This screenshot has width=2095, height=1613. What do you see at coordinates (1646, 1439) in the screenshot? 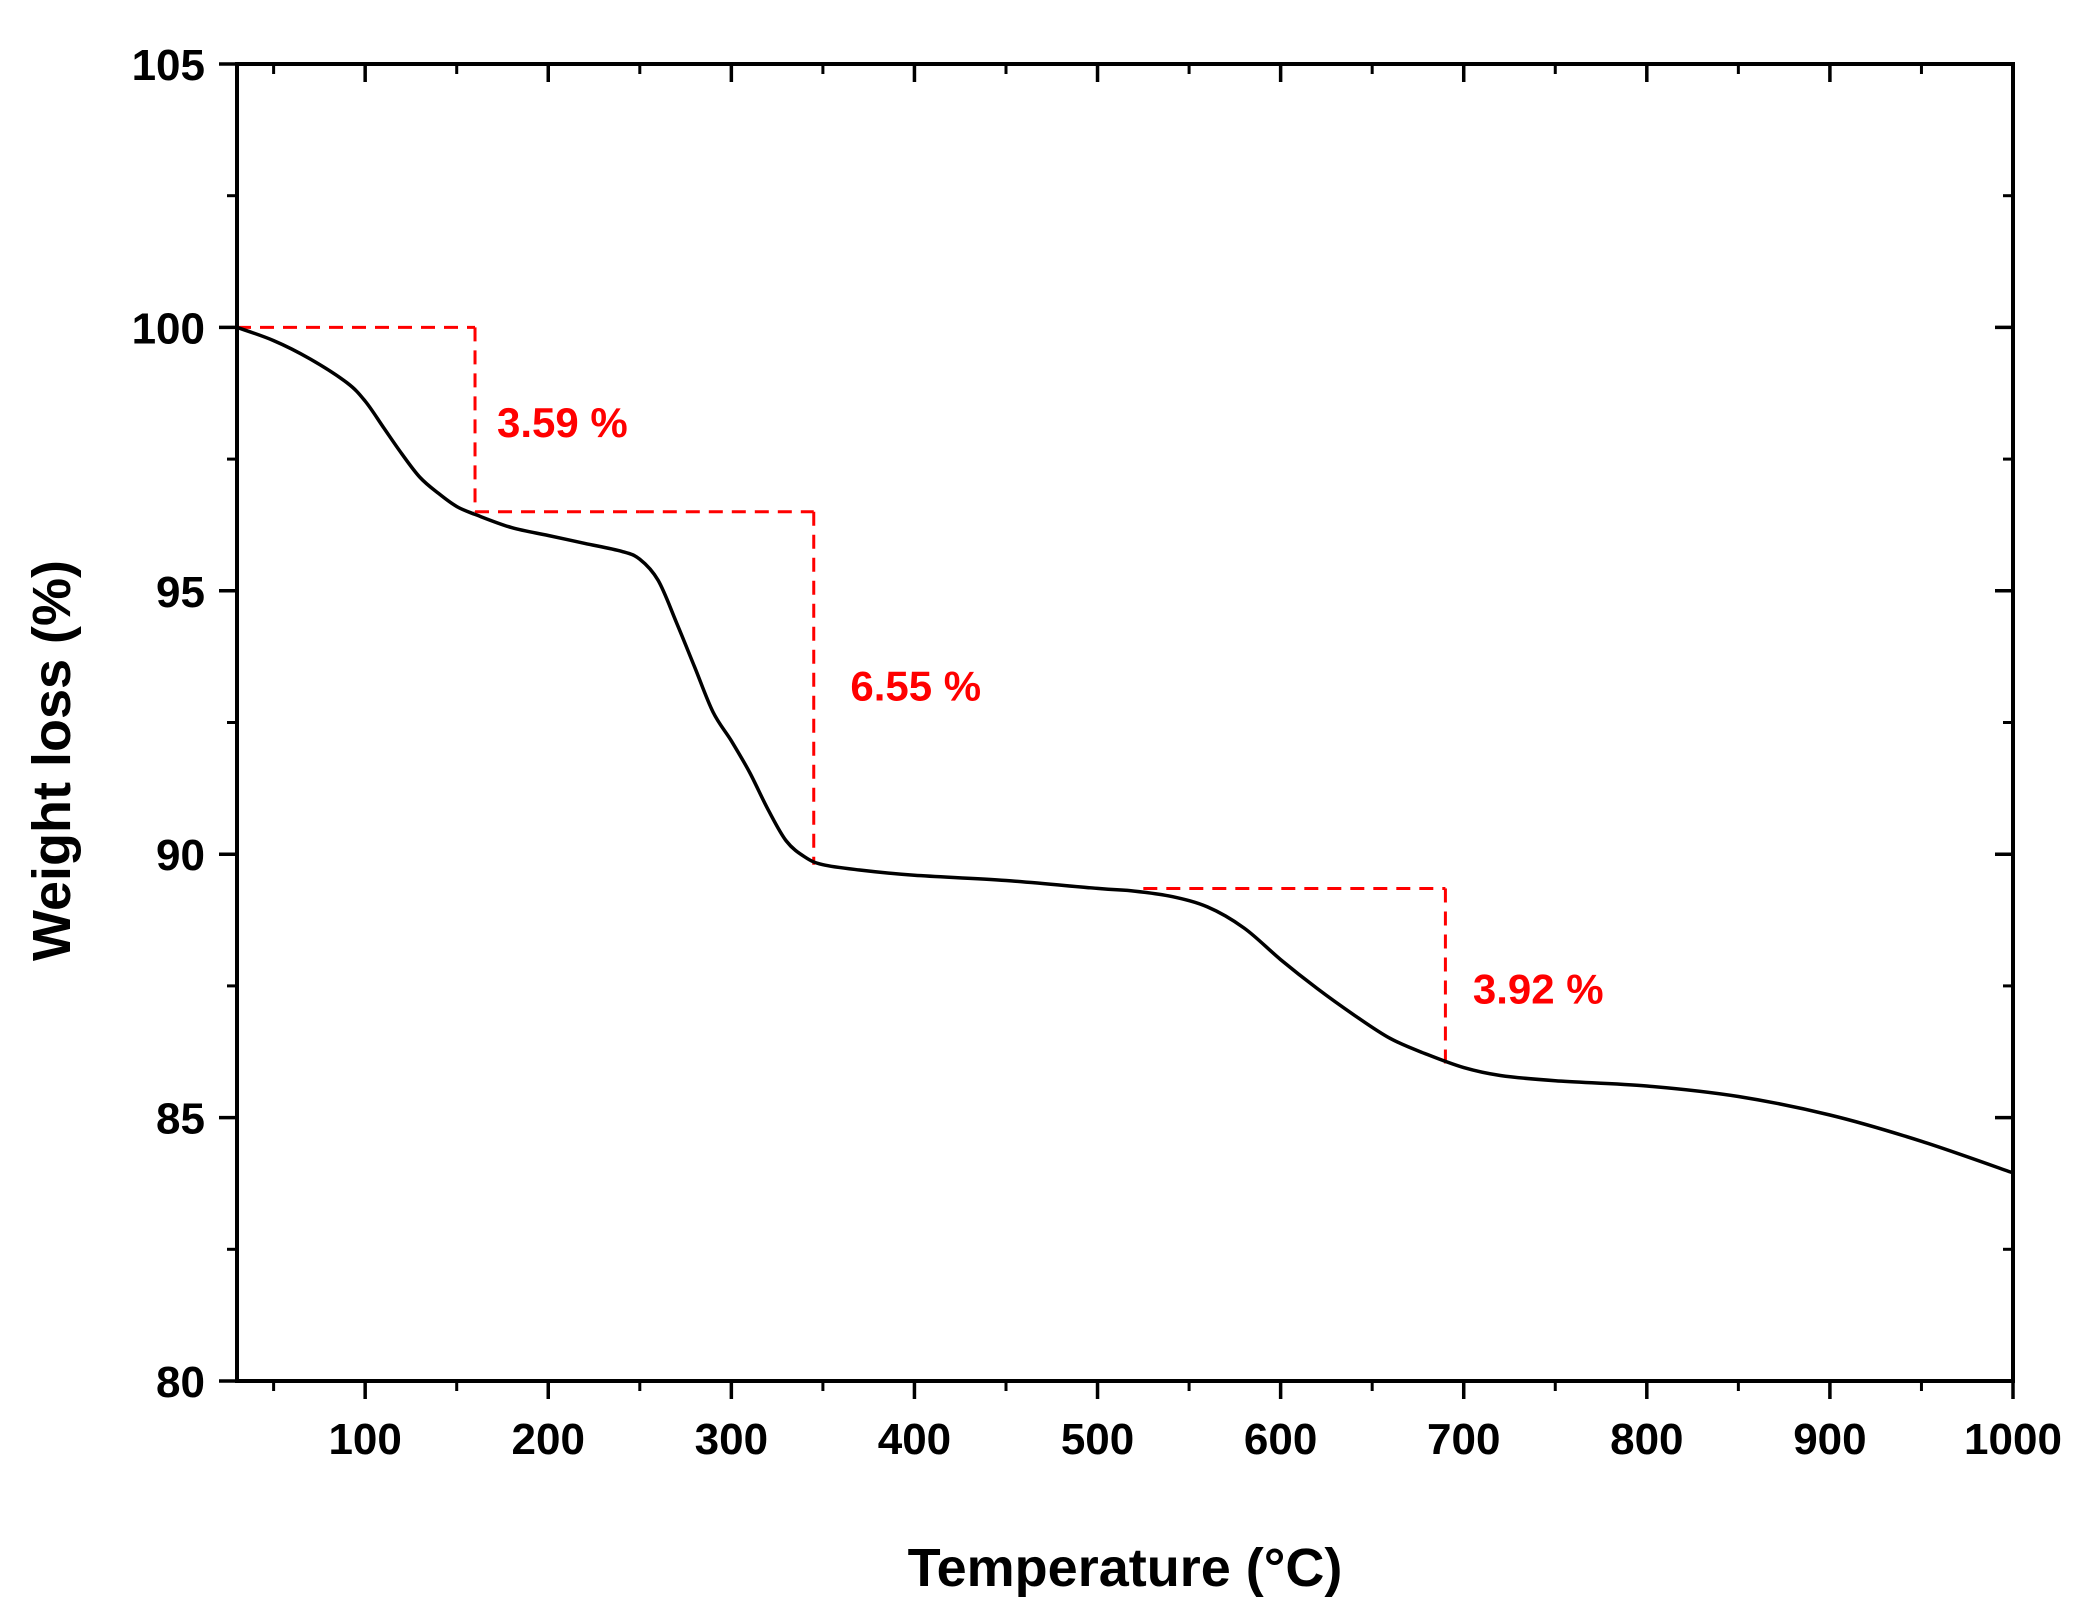
I see `x-tick-label: 800` at bounding box center [1646, 1439].